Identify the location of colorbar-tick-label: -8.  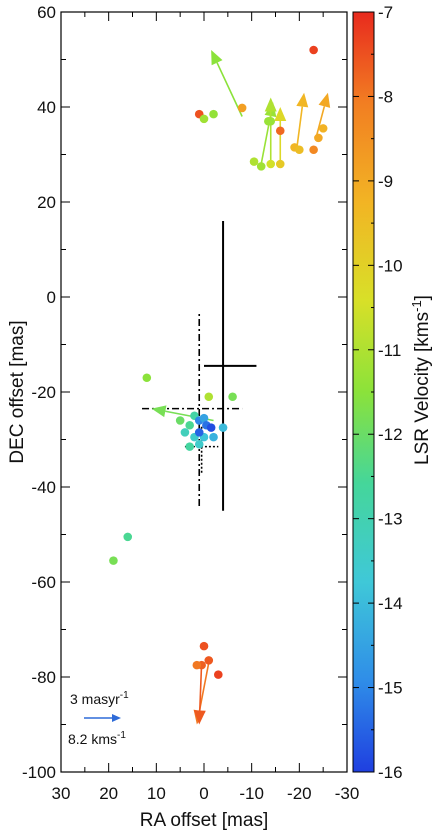
(385, 96).